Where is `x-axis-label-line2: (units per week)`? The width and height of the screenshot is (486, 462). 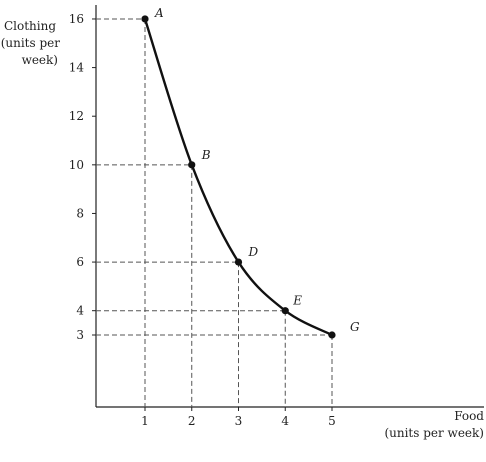
x-axis-label-line2: (units per week) is located at coordinates (434, 433).